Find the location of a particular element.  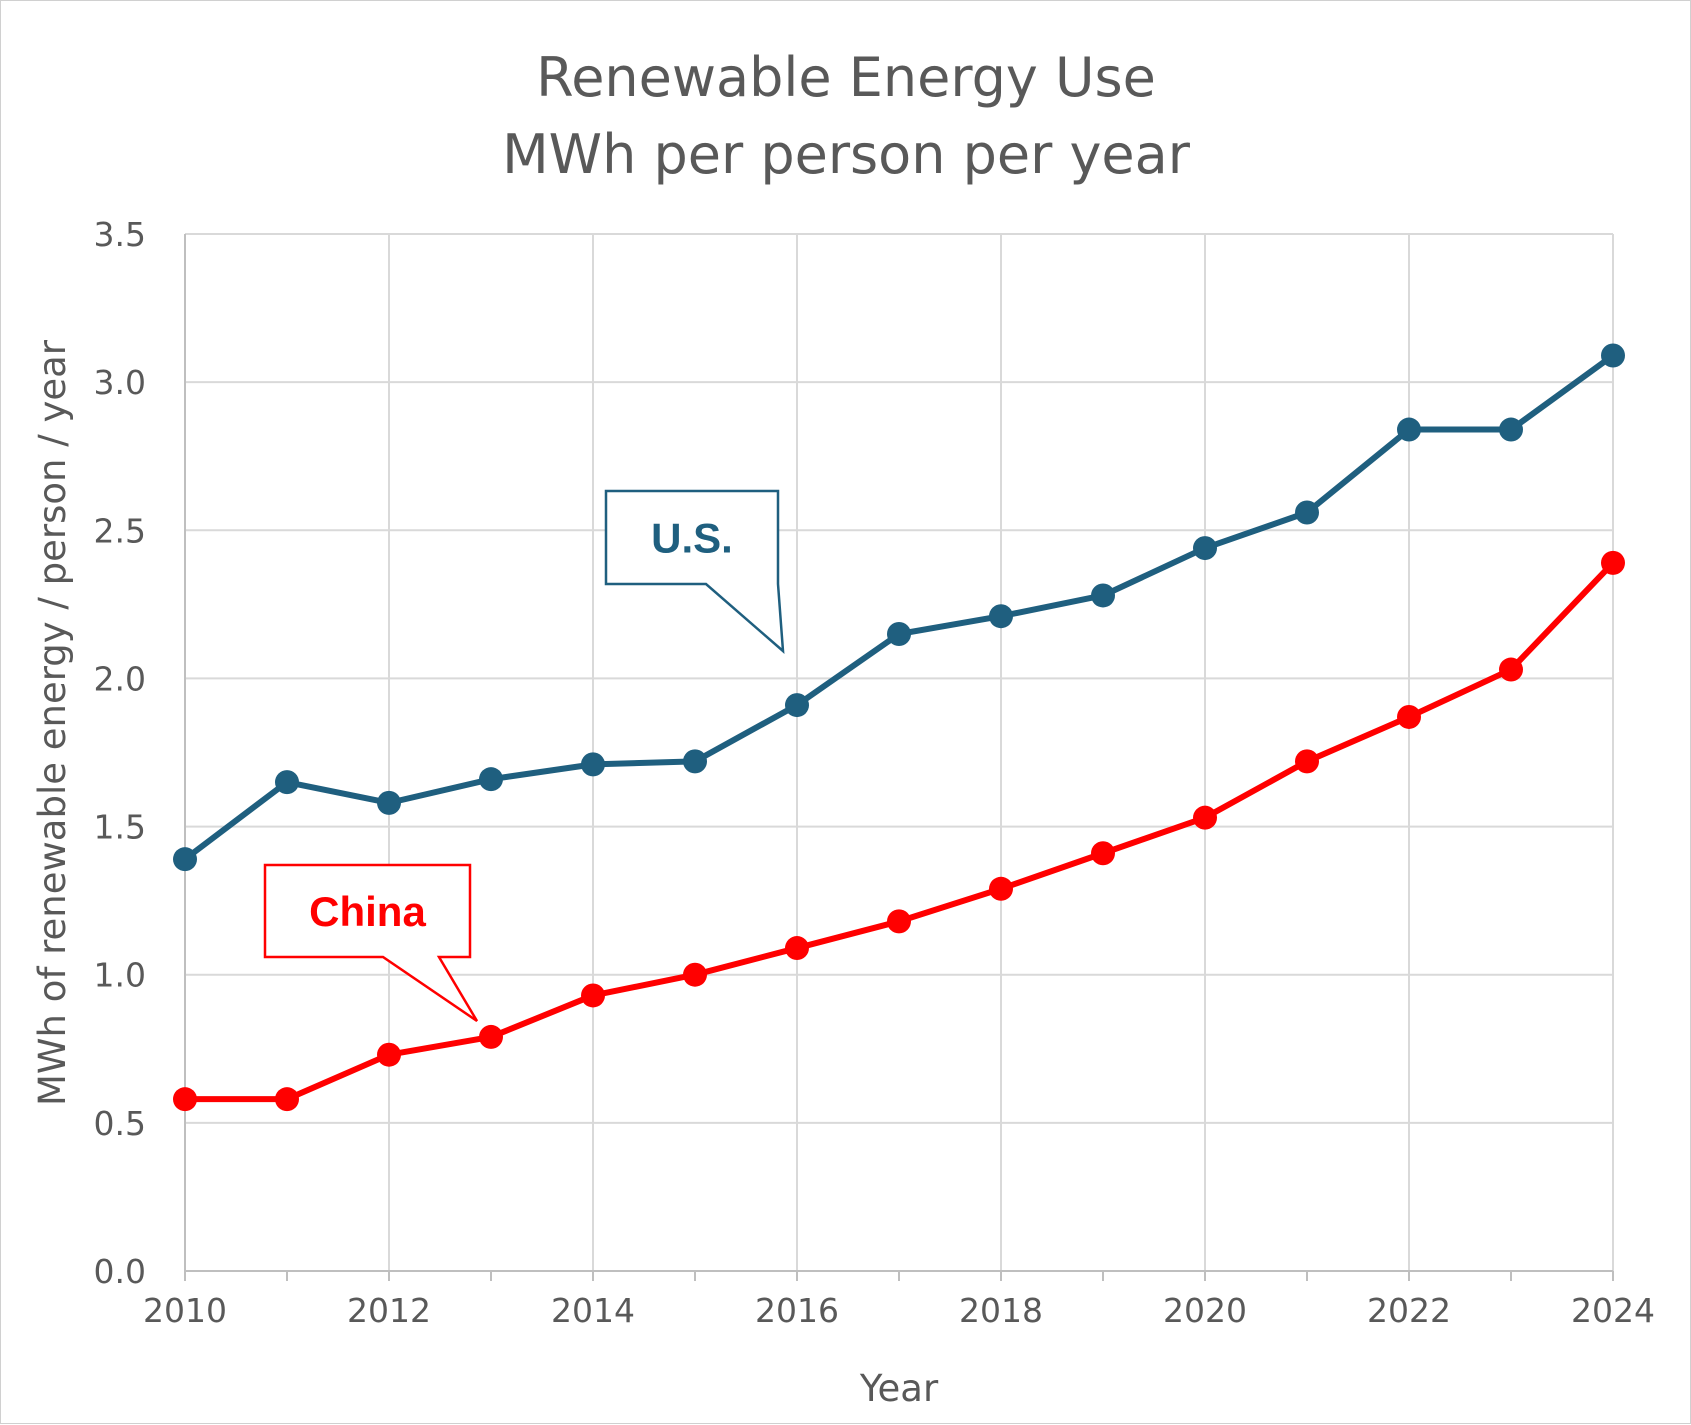

x-tick-label: 2014 is located at coordinates (593, 1310).